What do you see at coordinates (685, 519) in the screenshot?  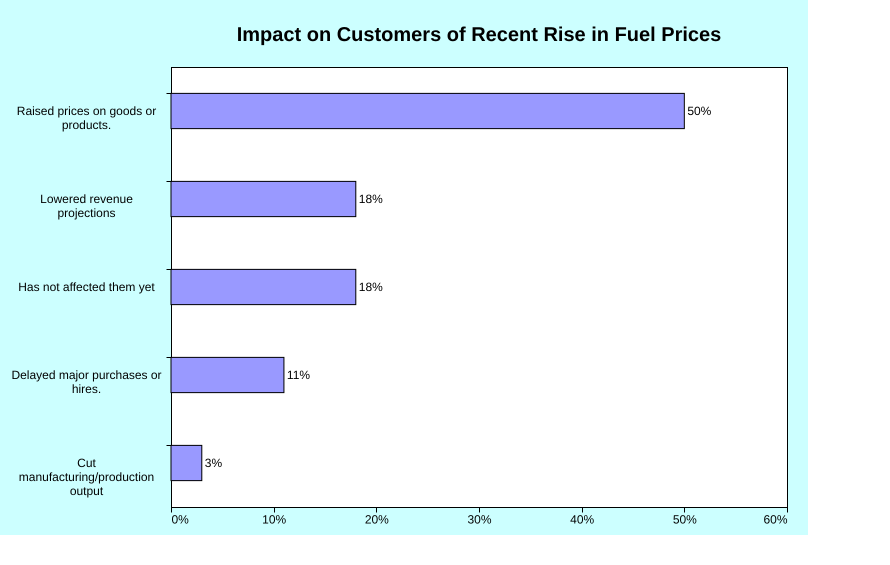 I see `x-tick-label: 50%` at bounding box center [685, 519].